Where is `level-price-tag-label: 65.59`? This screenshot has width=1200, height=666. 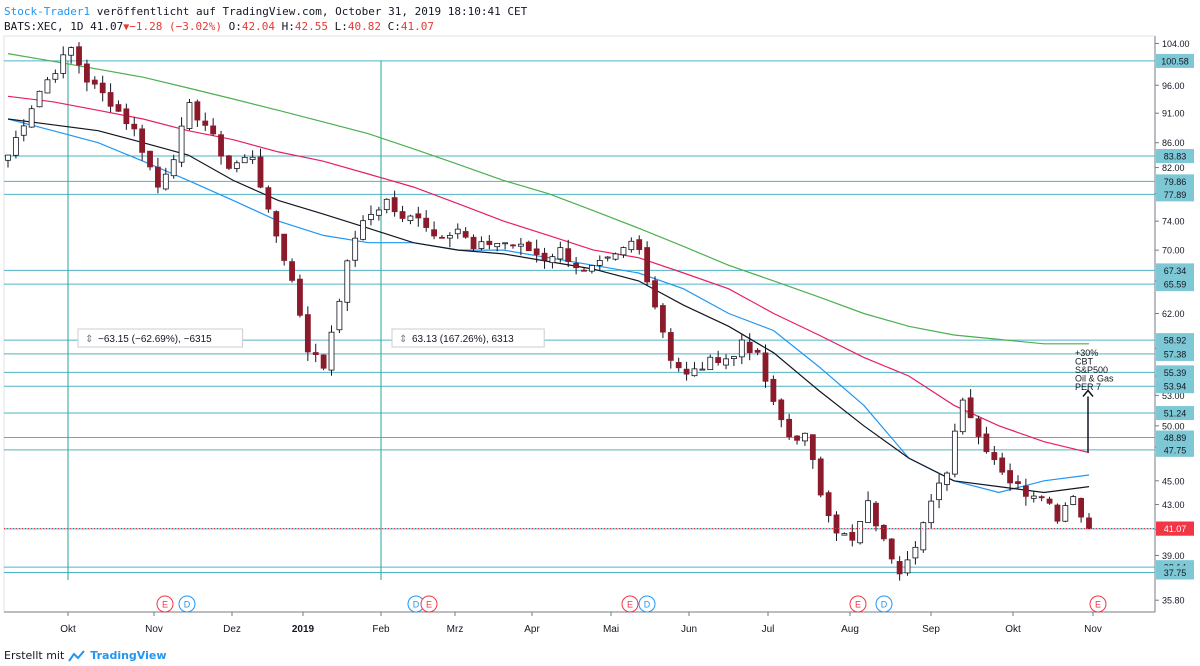
level-price-tag-label: 65.59 is located at coordinates (1175, 285).